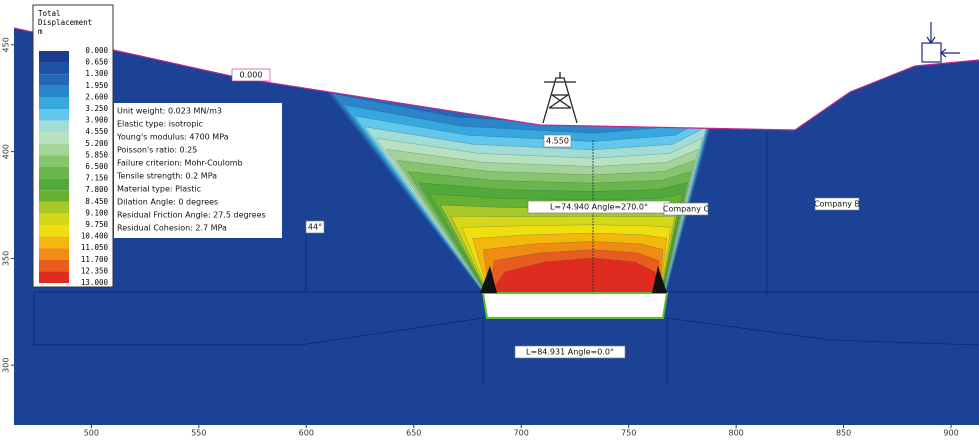 Image resolution: width=979 pixels, height=443 pixels. I want to click on legend-level: 1.300, so click(96, 73).